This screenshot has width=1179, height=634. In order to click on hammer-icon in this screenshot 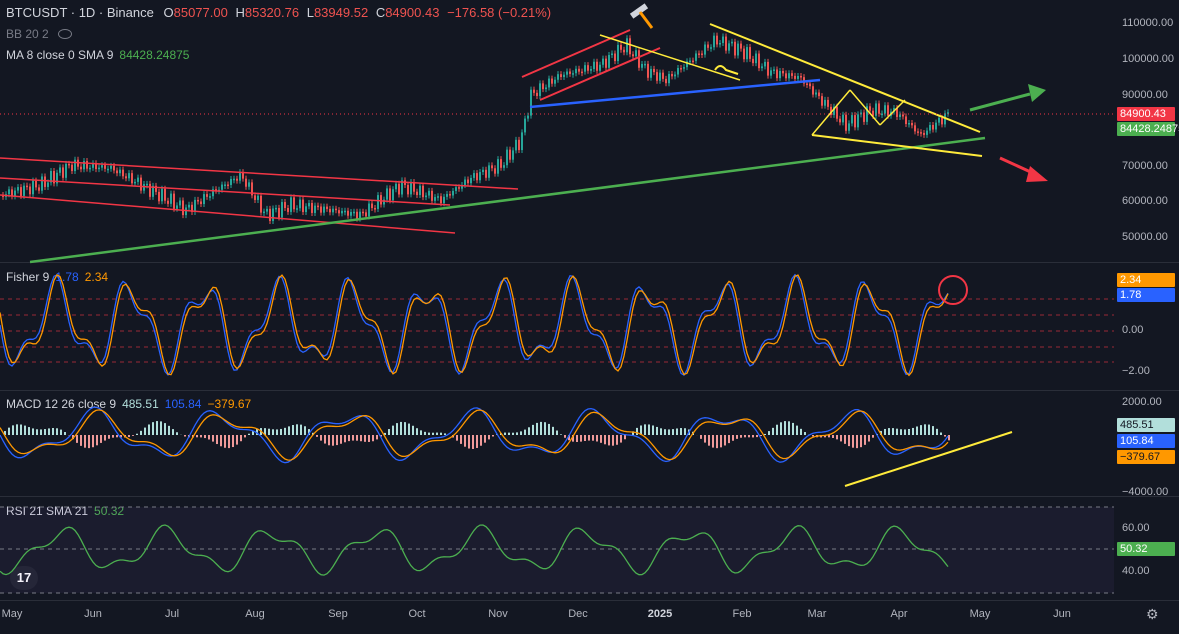, I will do `click(646, 20)`.